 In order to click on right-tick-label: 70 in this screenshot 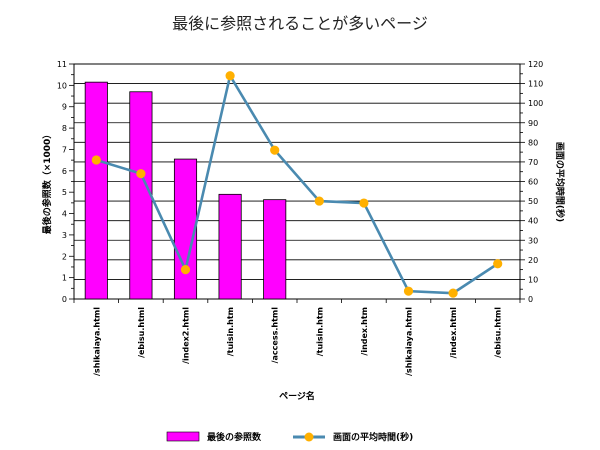, I will do `click(533, 162)`.